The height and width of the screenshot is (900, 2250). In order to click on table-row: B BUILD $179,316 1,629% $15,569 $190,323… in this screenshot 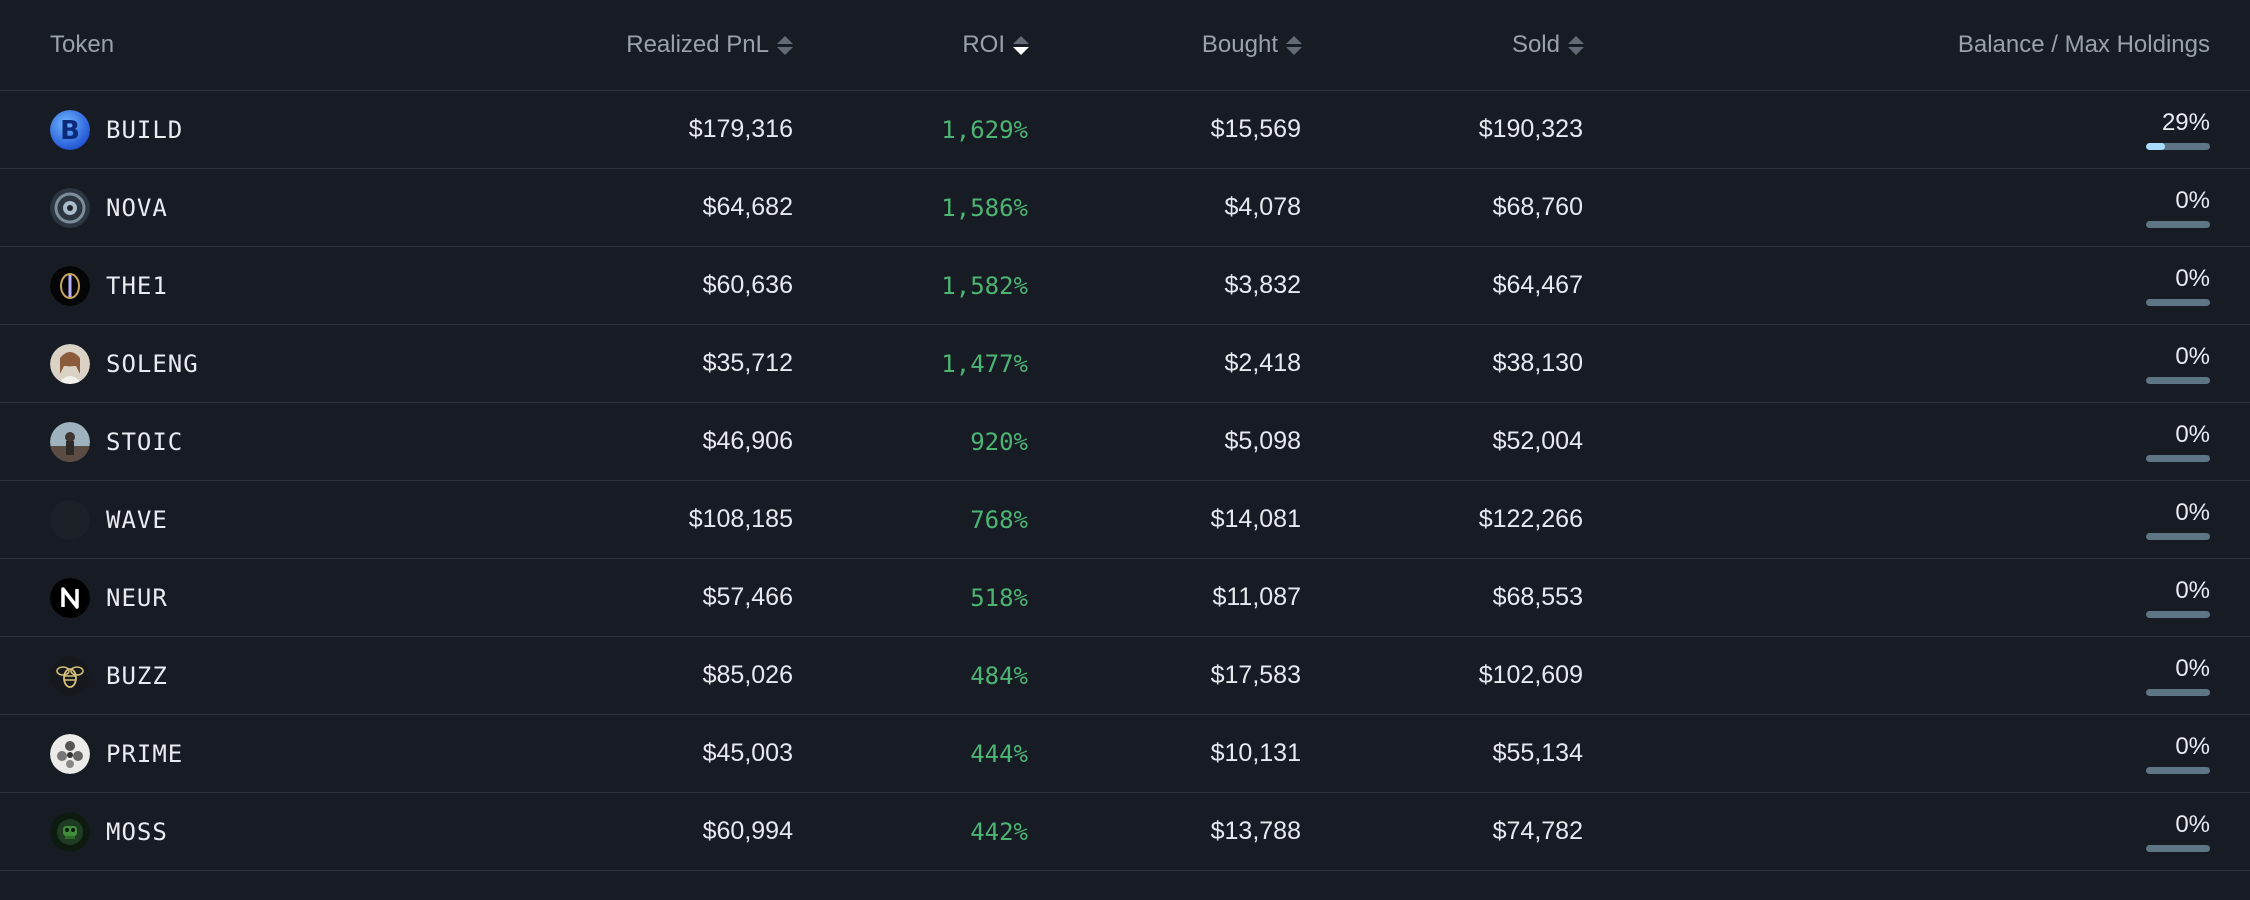, I will do `click(1125, 130)`.